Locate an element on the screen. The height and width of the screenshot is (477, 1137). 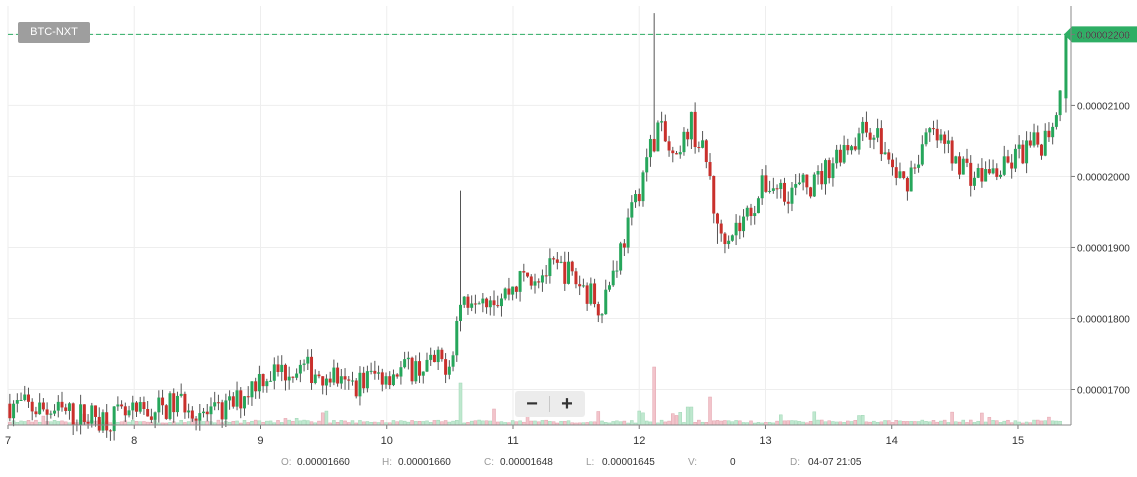
low-value: 0.00001645 is located at coordinates (628, 462).